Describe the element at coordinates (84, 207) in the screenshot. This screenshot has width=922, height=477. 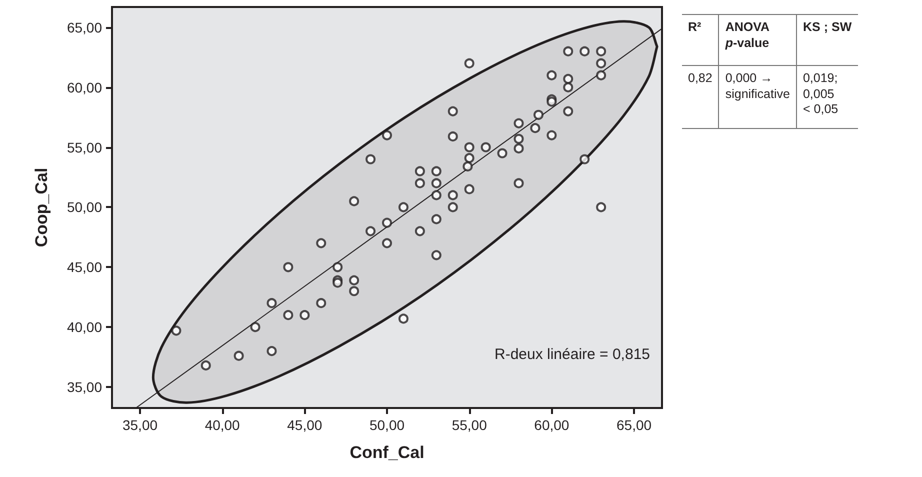
I see `y-tick-label: 50,00` at that location.